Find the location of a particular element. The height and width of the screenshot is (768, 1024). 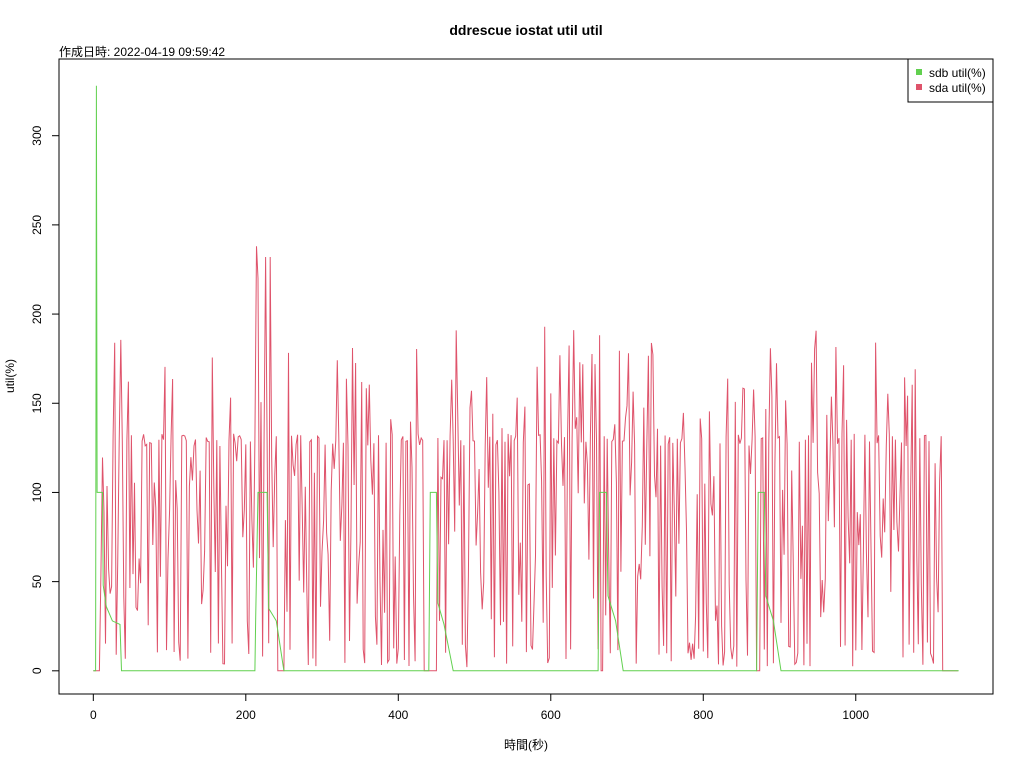

y-tick-label: 150 is located at coordinates (37, 403).